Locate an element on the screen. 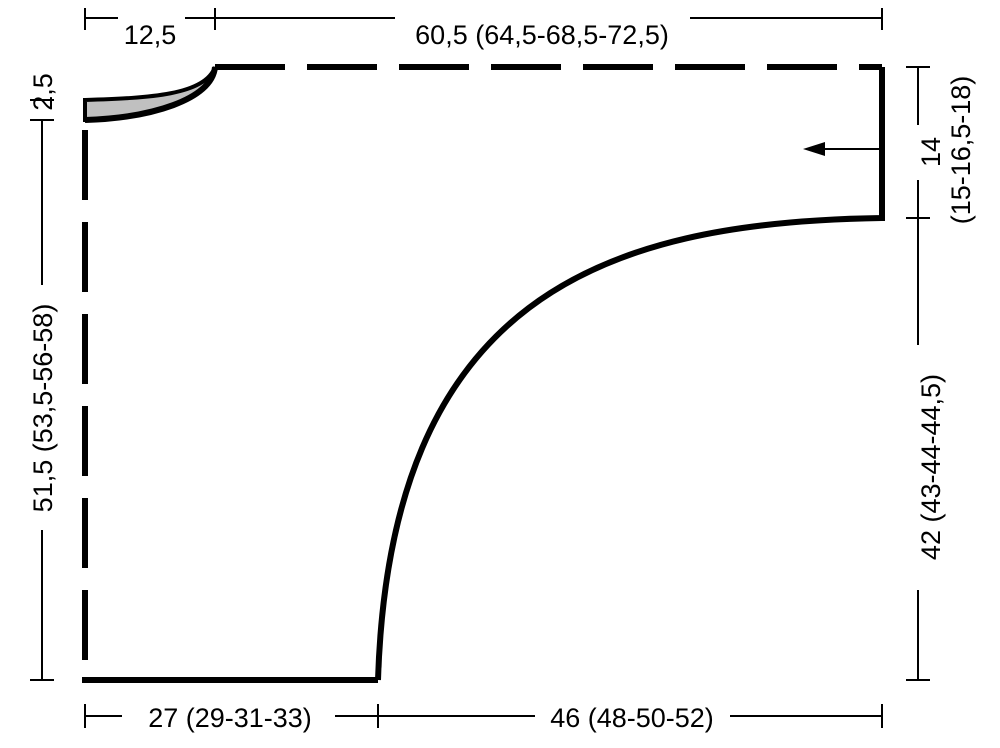 Image resolution: width=1000 pixels, height=748 pixels. dim-bottom-left: 27 (29-31-33) is located at coordinates (230, 718).